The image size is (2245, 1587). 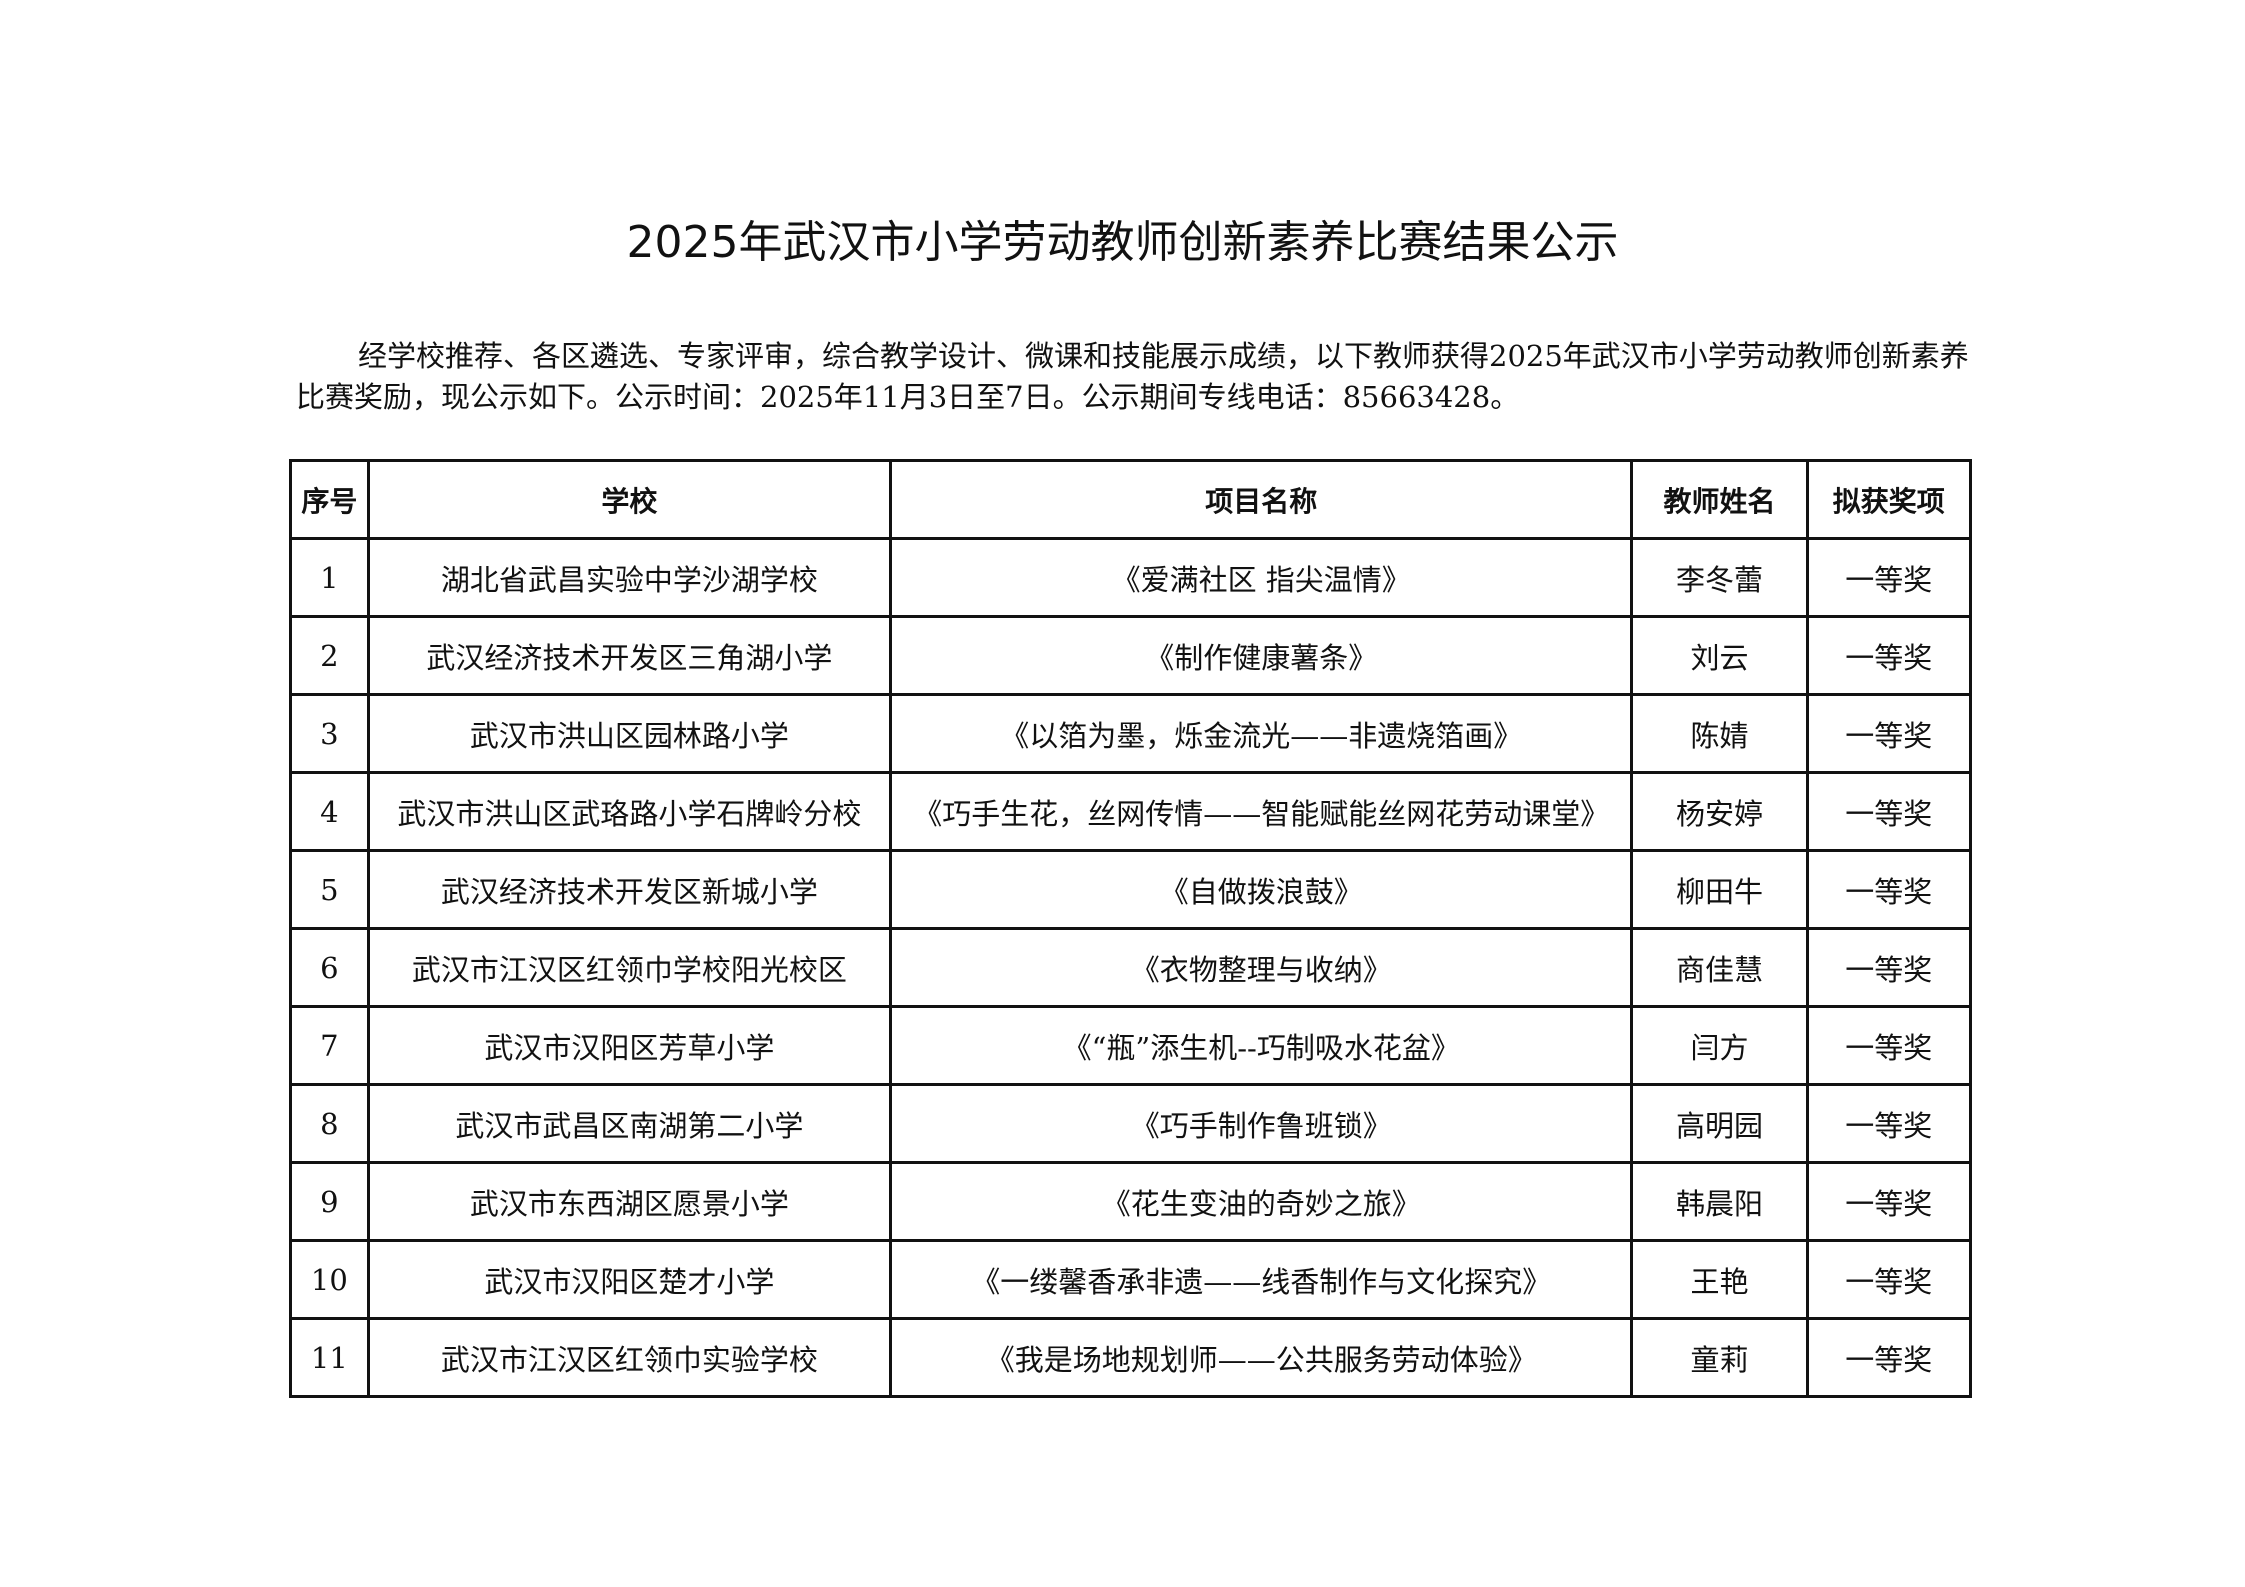 I want to click on page-title: 2025年武汉市小学劳动教师创新素养比赛结果公示, so click(x=1122, y=242).